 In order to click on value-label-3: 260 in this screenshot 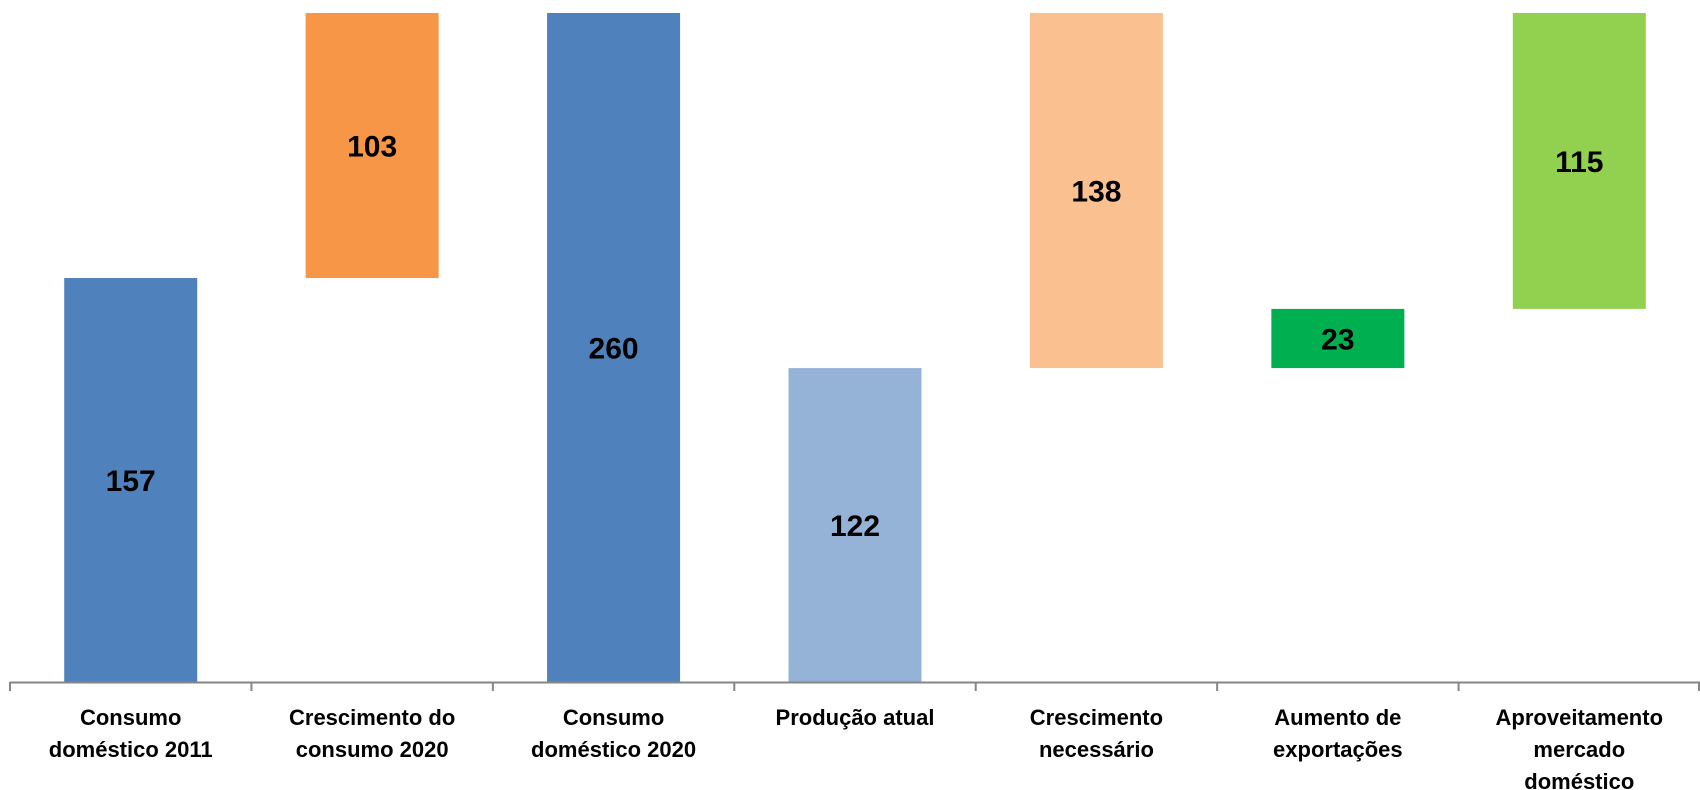, I will do `click(614, 349)`.